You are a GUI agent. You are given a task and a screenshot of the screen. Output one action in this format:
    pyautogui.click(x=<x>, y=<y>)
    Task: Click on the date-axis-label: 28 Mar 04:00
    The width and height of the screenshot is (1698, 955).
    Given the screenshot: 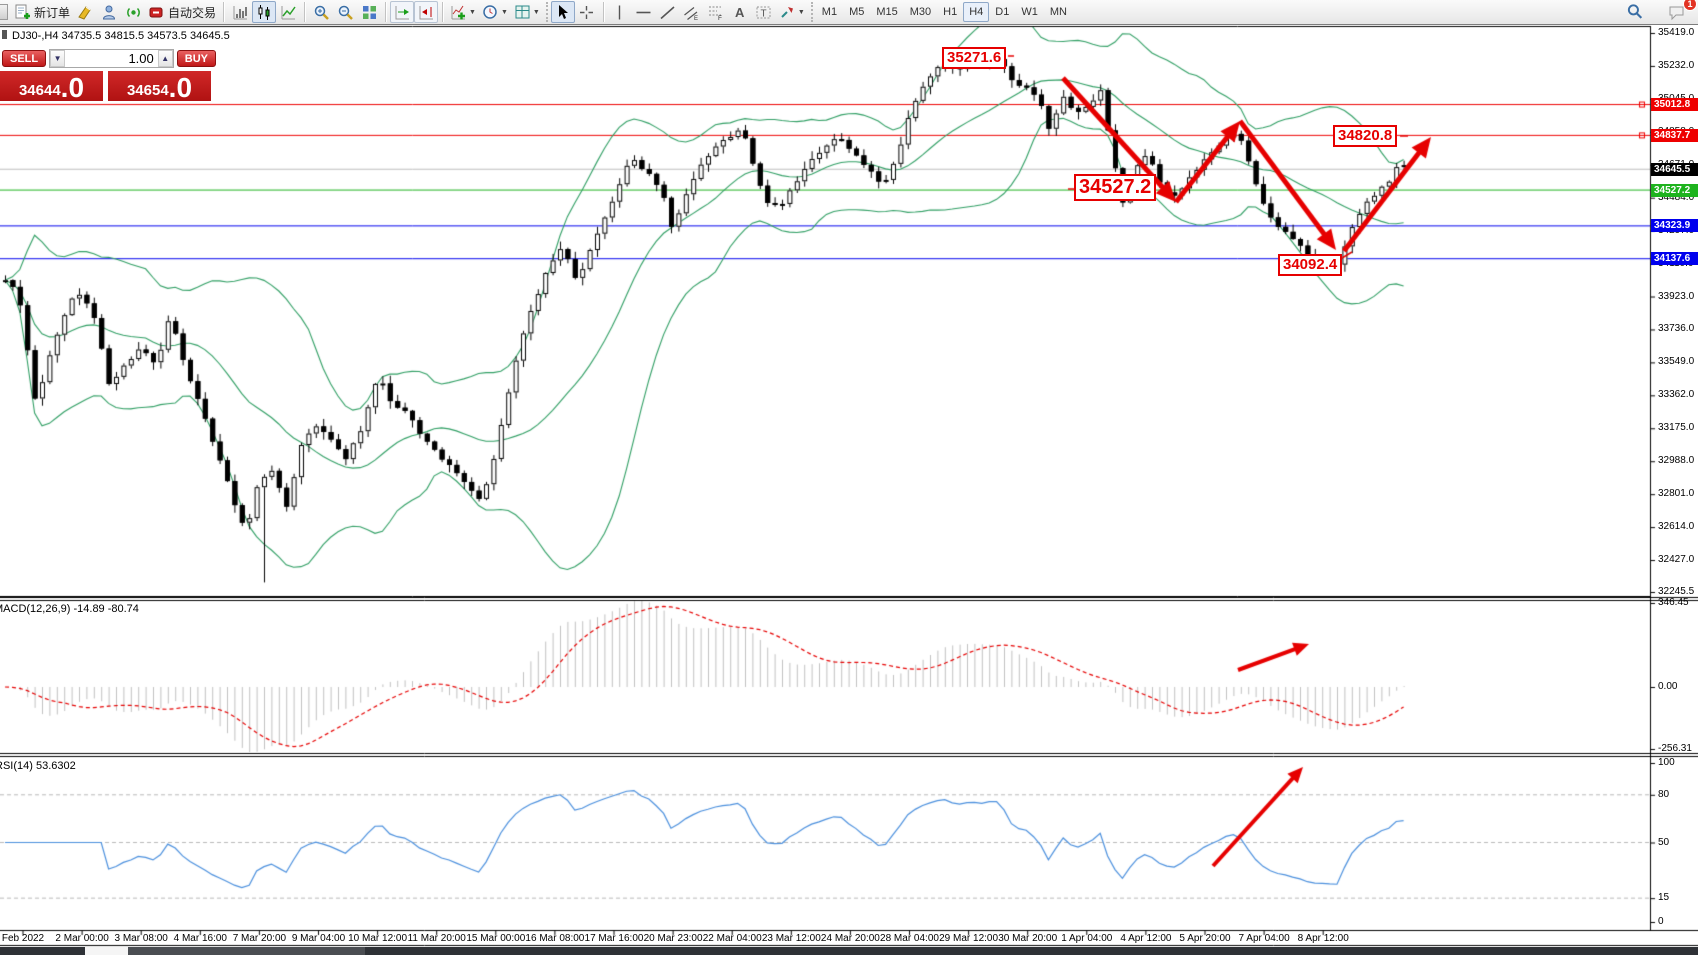 What is the action you would take?
    pyautogui.click(x=909, y=938)
    